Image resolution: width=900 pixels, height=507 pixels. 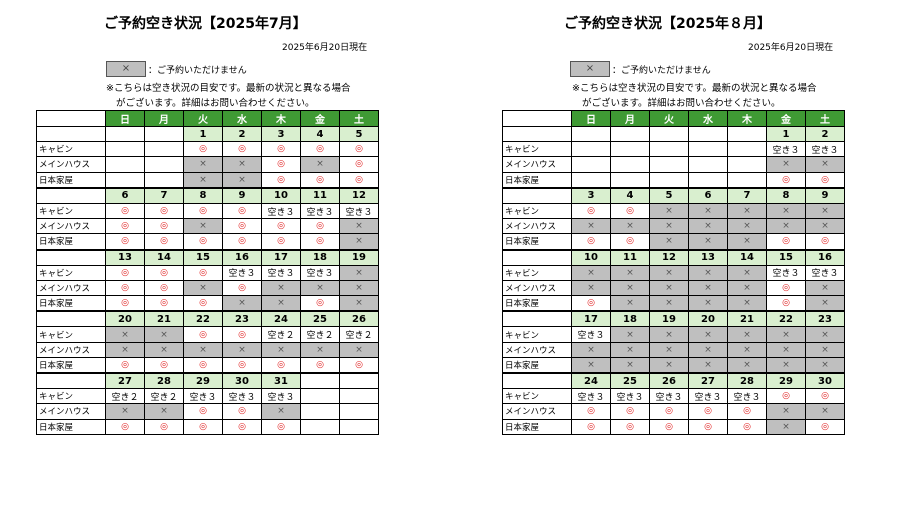 I want to click on room-row: キャビン 空き２ 空き２ 空き３ 空き３ 空き３, so click(x=207, y=396).